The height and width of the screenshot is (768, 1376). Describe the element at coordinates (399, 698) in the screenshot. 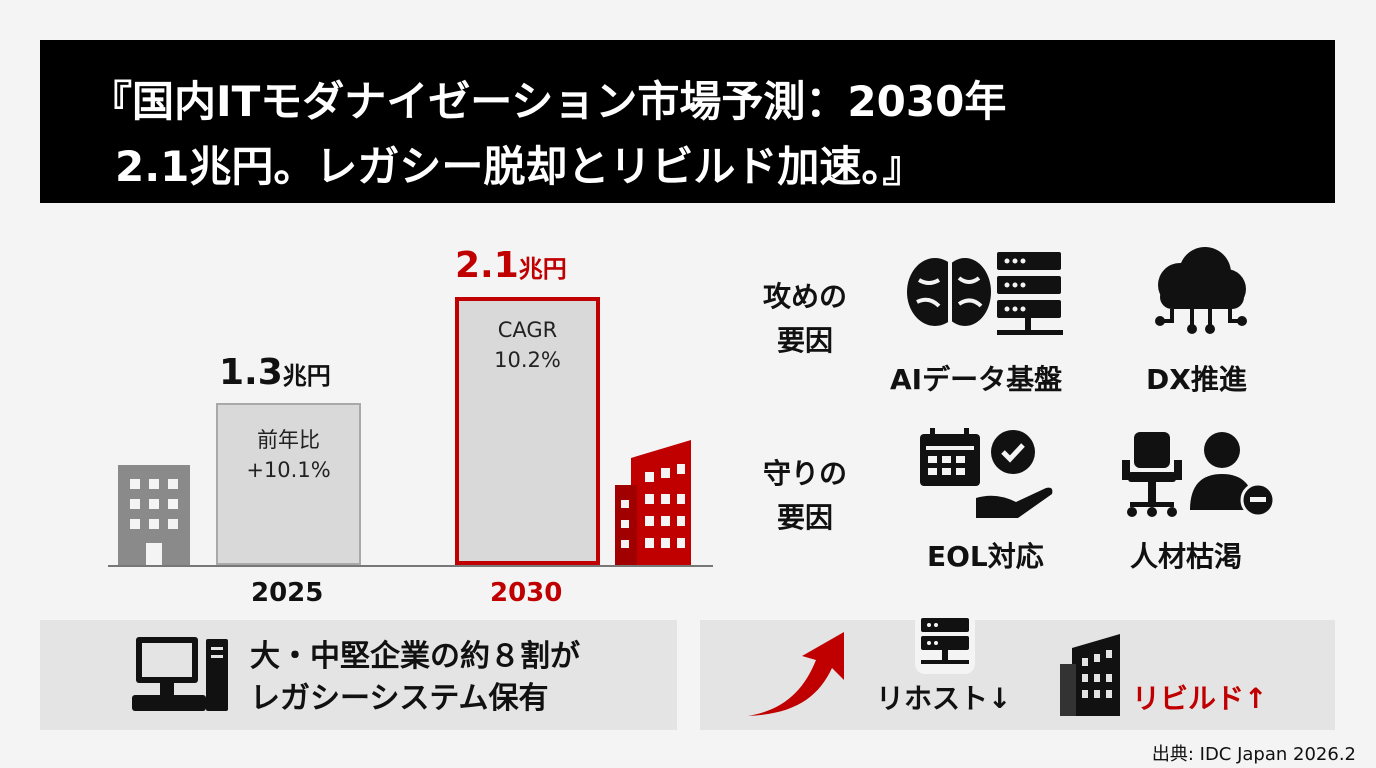

I see `legacy-stat-line2: レガシーシステム保有` at that location.